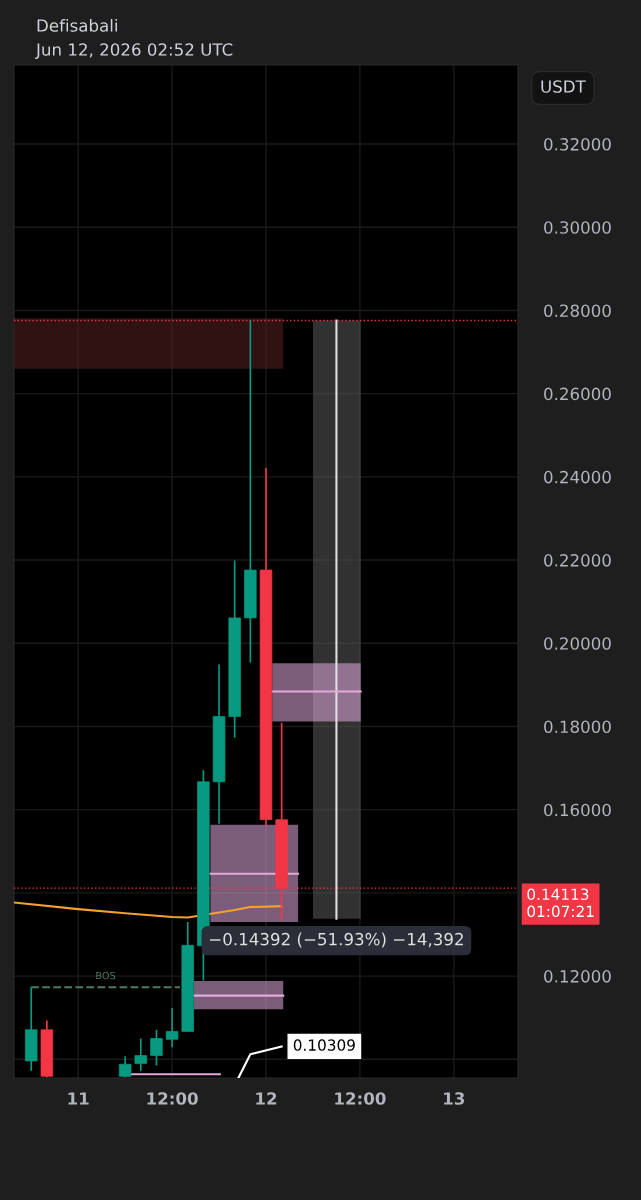 The width and height of the screenshot is (641, 1200). I want to click on y-axis-title: USDT, so click(563, 86).